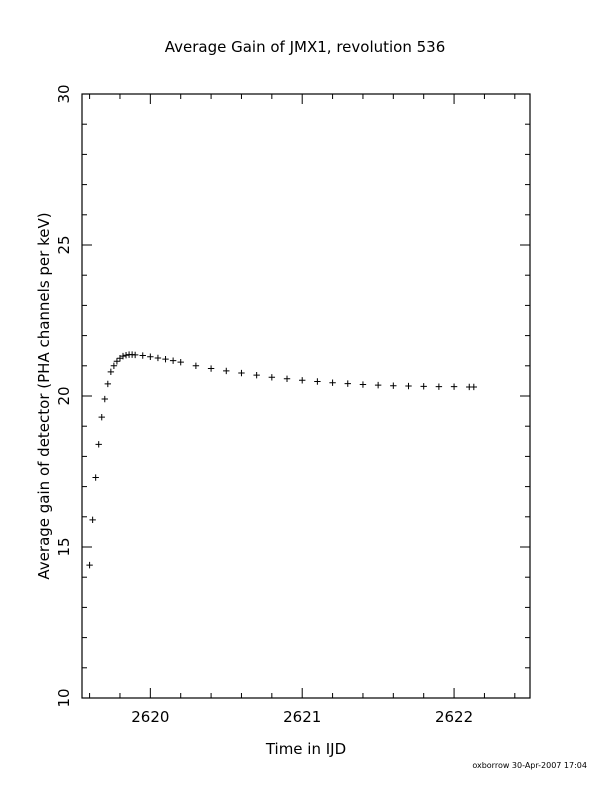  I want to click on x-tick-label: 2622, so click(454, 717).